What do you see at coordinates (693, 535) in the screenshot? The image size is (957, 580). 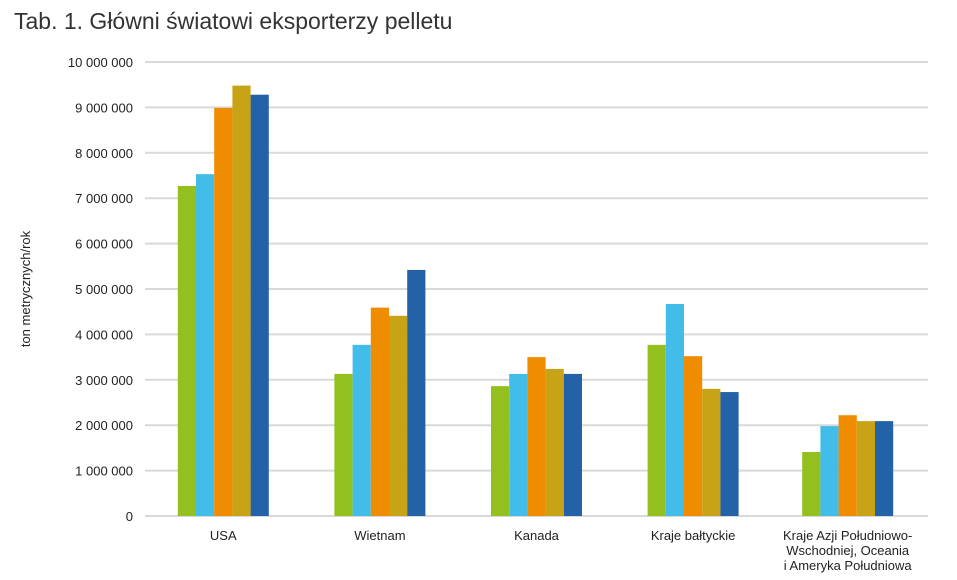 I see `x-tick-label: Kraje bałtyckie` at bounding box center [693, 535].